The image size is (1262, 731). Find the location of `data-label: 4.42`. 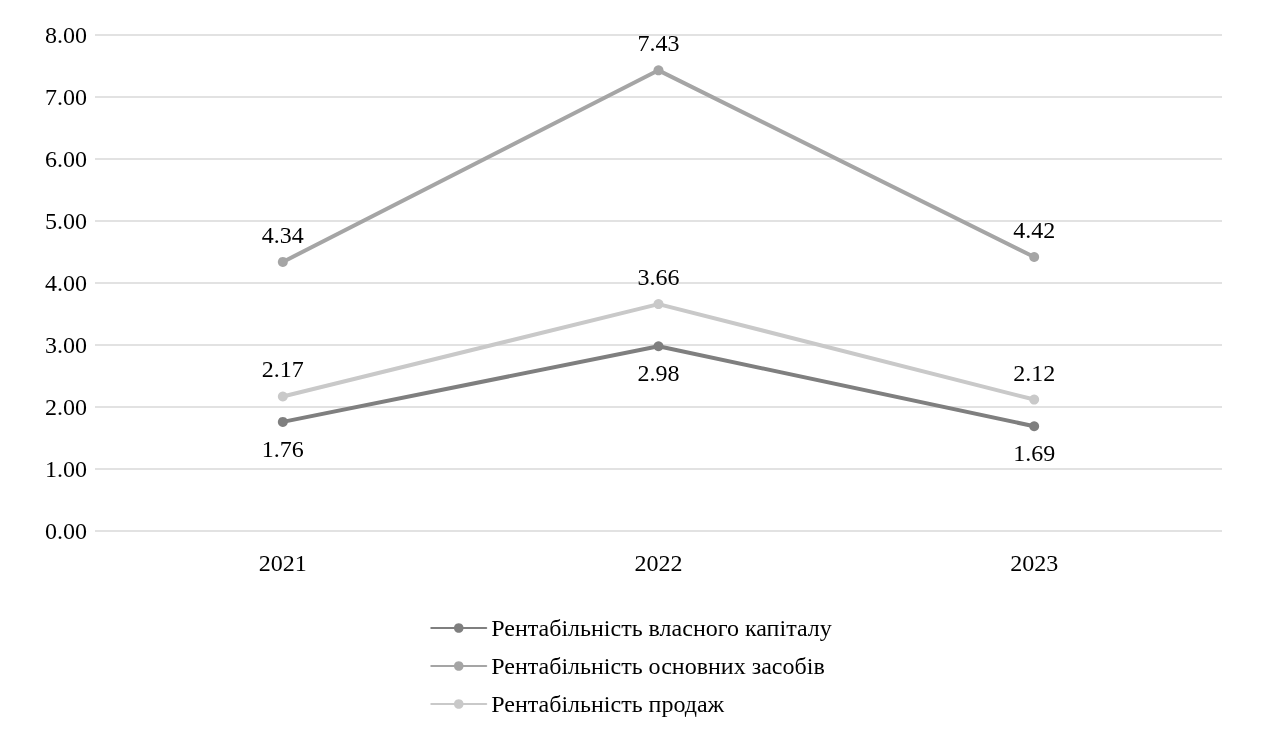

data-label: 4.42 is located at coordinates (1034, 229).